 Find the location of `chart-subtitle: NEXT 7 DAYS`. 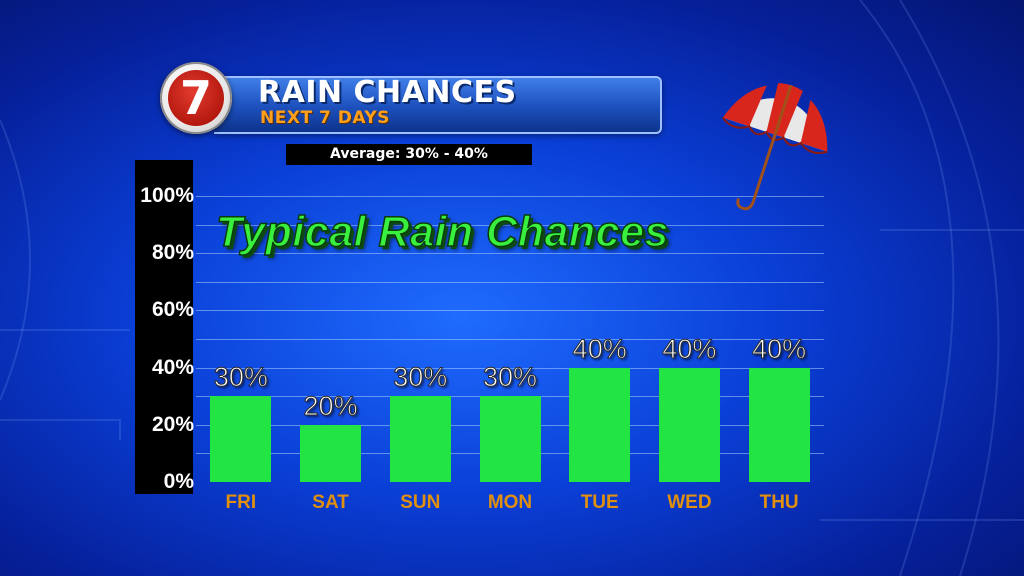

chart-subtitle: NEXT 7 DAYS is located at coordinates (325, 118).